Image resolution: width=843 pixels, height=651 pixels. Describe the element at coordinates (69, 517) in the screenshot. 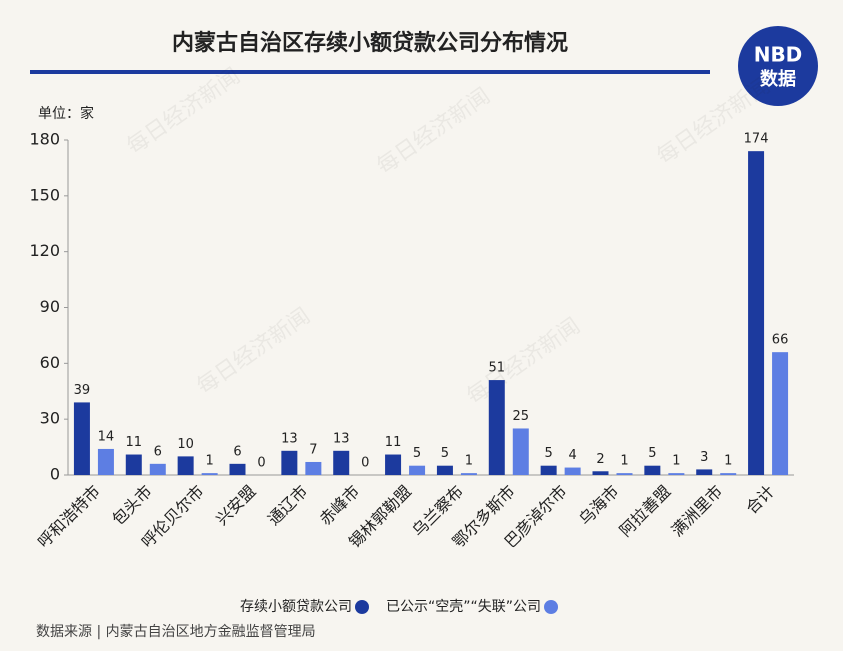

I see `x-tick-label: 呼和浩特市` at that location.